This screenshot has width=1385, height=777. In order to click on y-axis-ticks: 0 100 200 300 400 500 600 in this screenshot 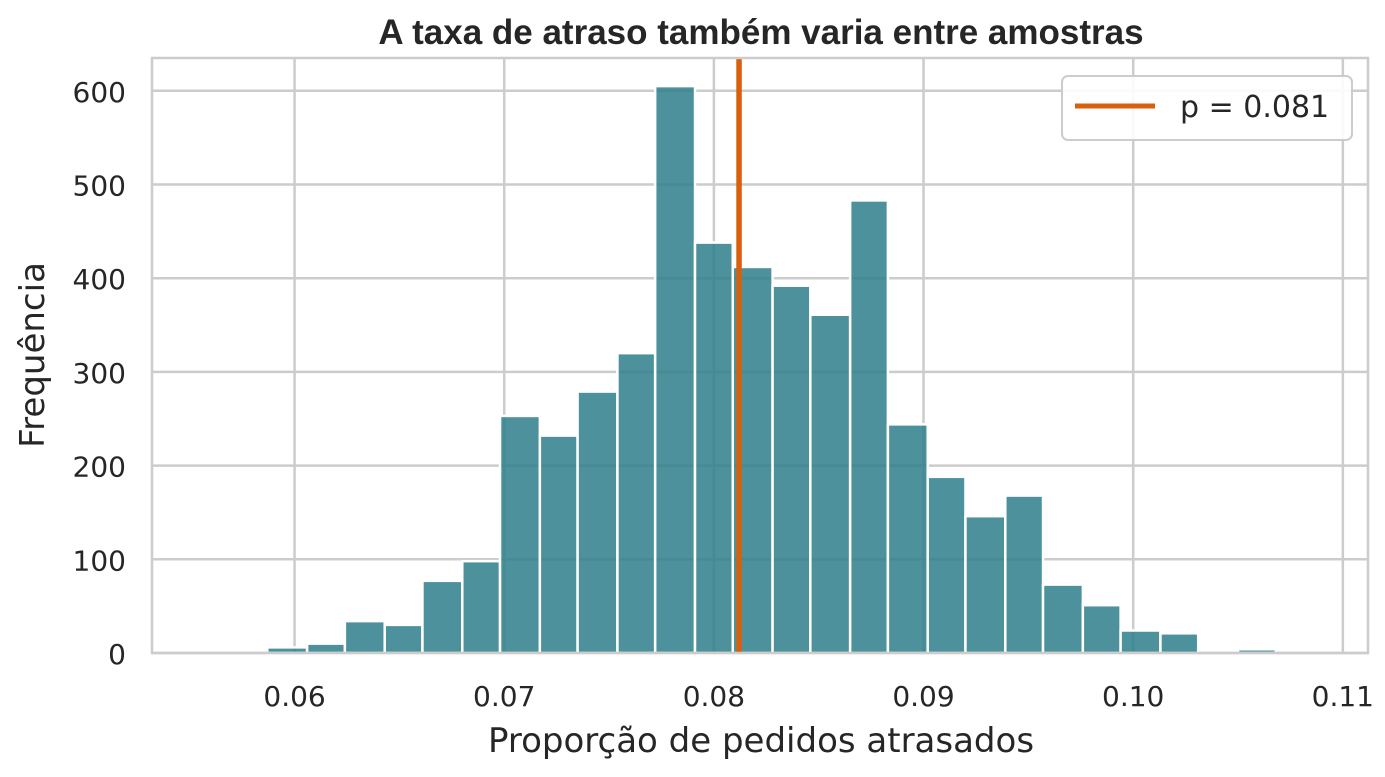, I will do `click(99, 373)`.